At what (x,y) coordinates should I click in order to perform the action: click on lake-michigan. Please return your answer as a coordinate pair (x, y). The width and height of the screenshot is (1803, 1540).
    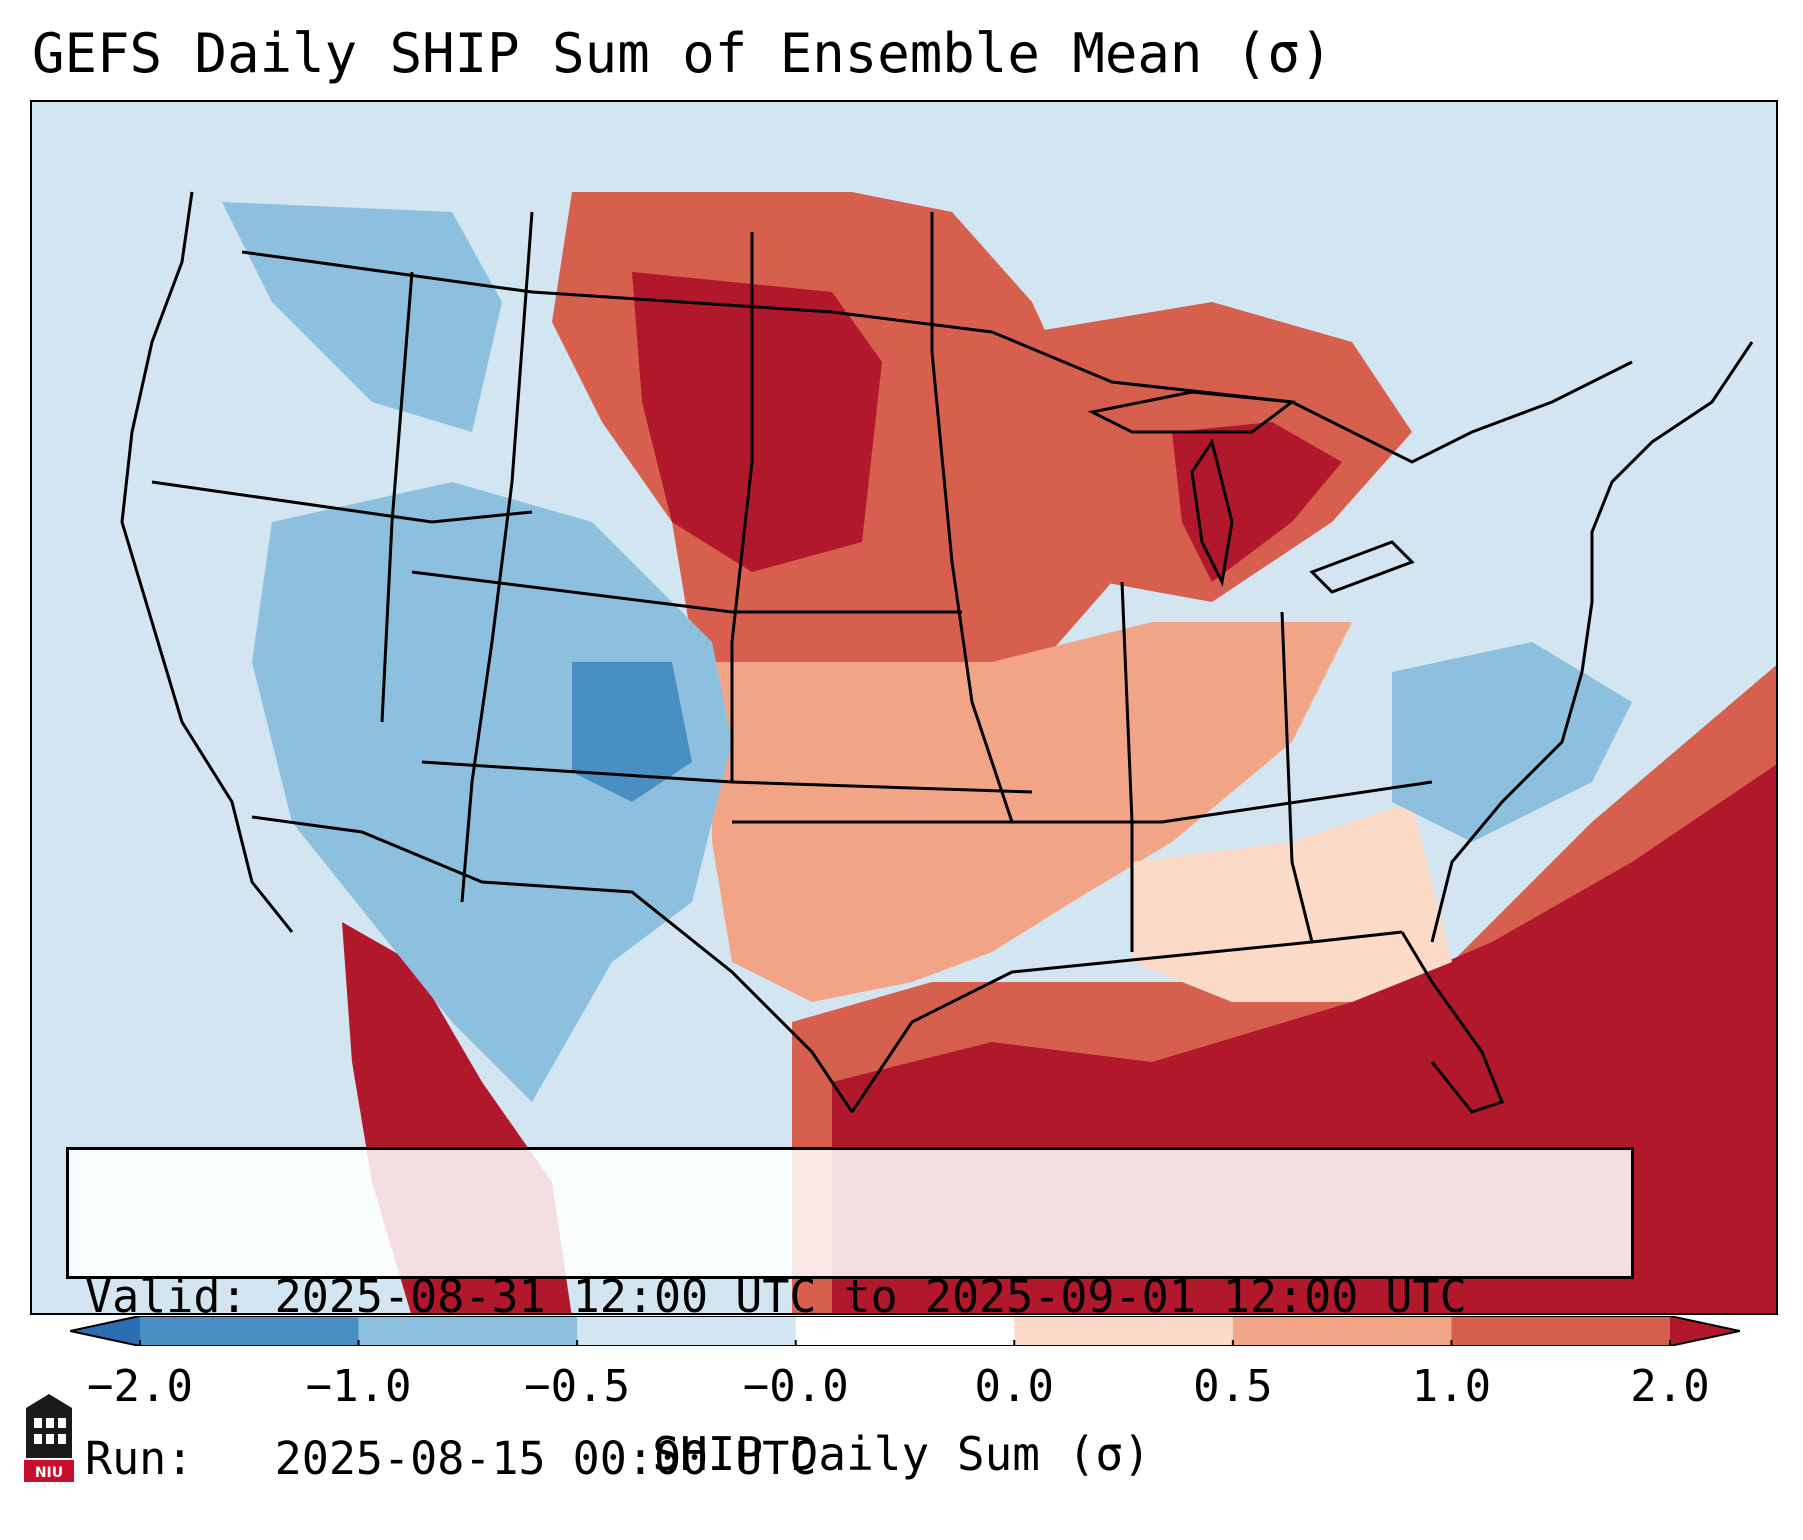
    Looking at the image, I should click on (1212, 512).